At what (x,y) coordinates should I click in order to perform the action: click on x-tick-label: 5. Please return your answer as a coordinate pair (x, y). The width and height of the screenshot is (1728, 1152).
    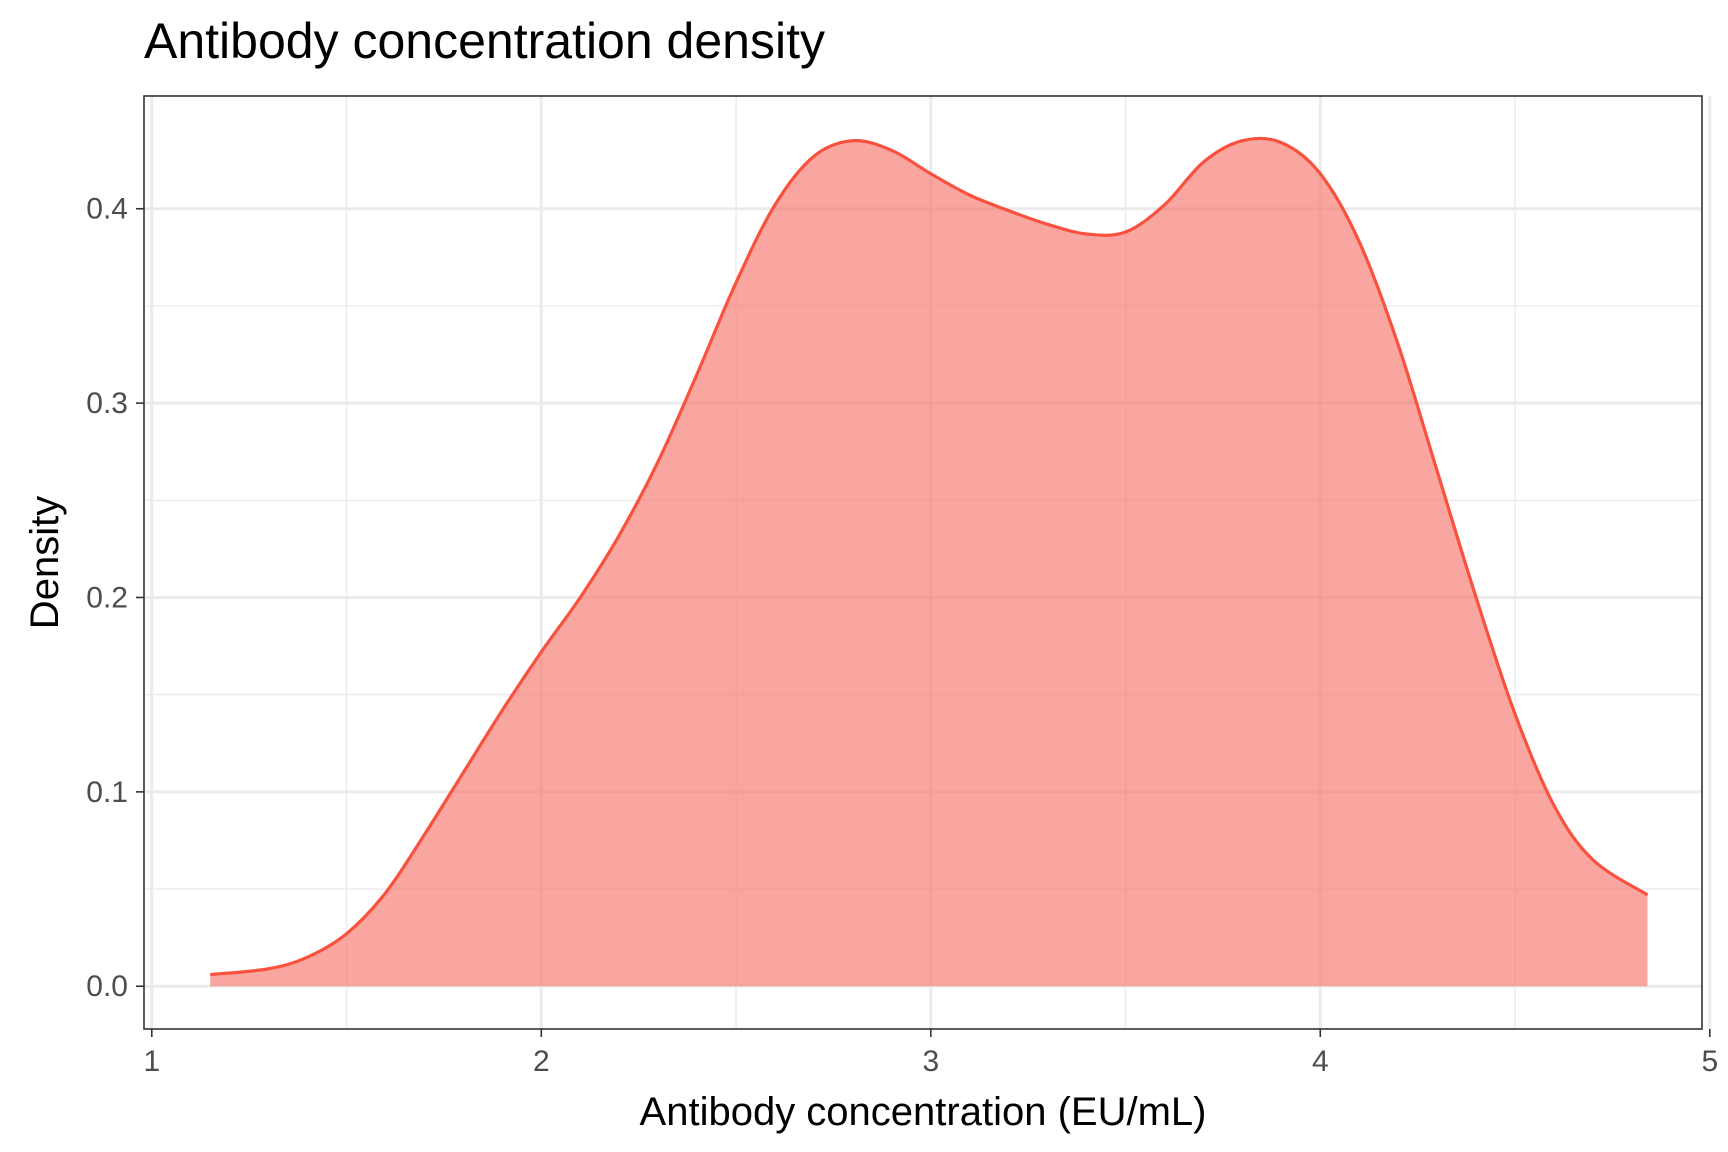
    Looking at the image, I should click on (1709, 1061).